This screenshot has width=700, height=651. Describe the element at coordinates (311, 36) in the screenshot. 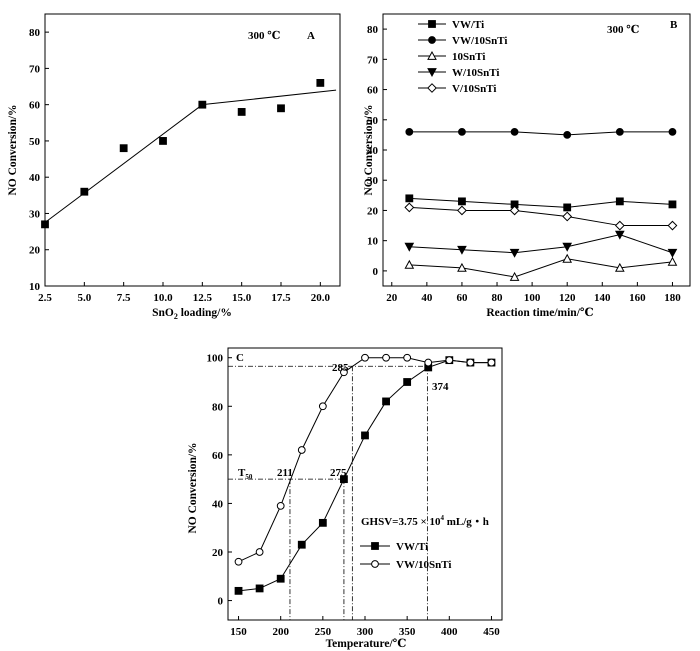

I see `panel-a-label: A` at that location.